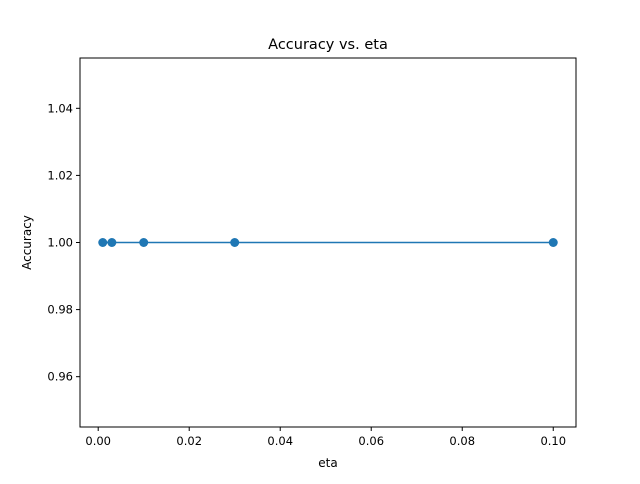 This screenshot has width=640, height=484. What do you see at coordinates (60, 310) in the screenshot?
I see `y-tick-label: 0.98` at bounding box center [60, 310].